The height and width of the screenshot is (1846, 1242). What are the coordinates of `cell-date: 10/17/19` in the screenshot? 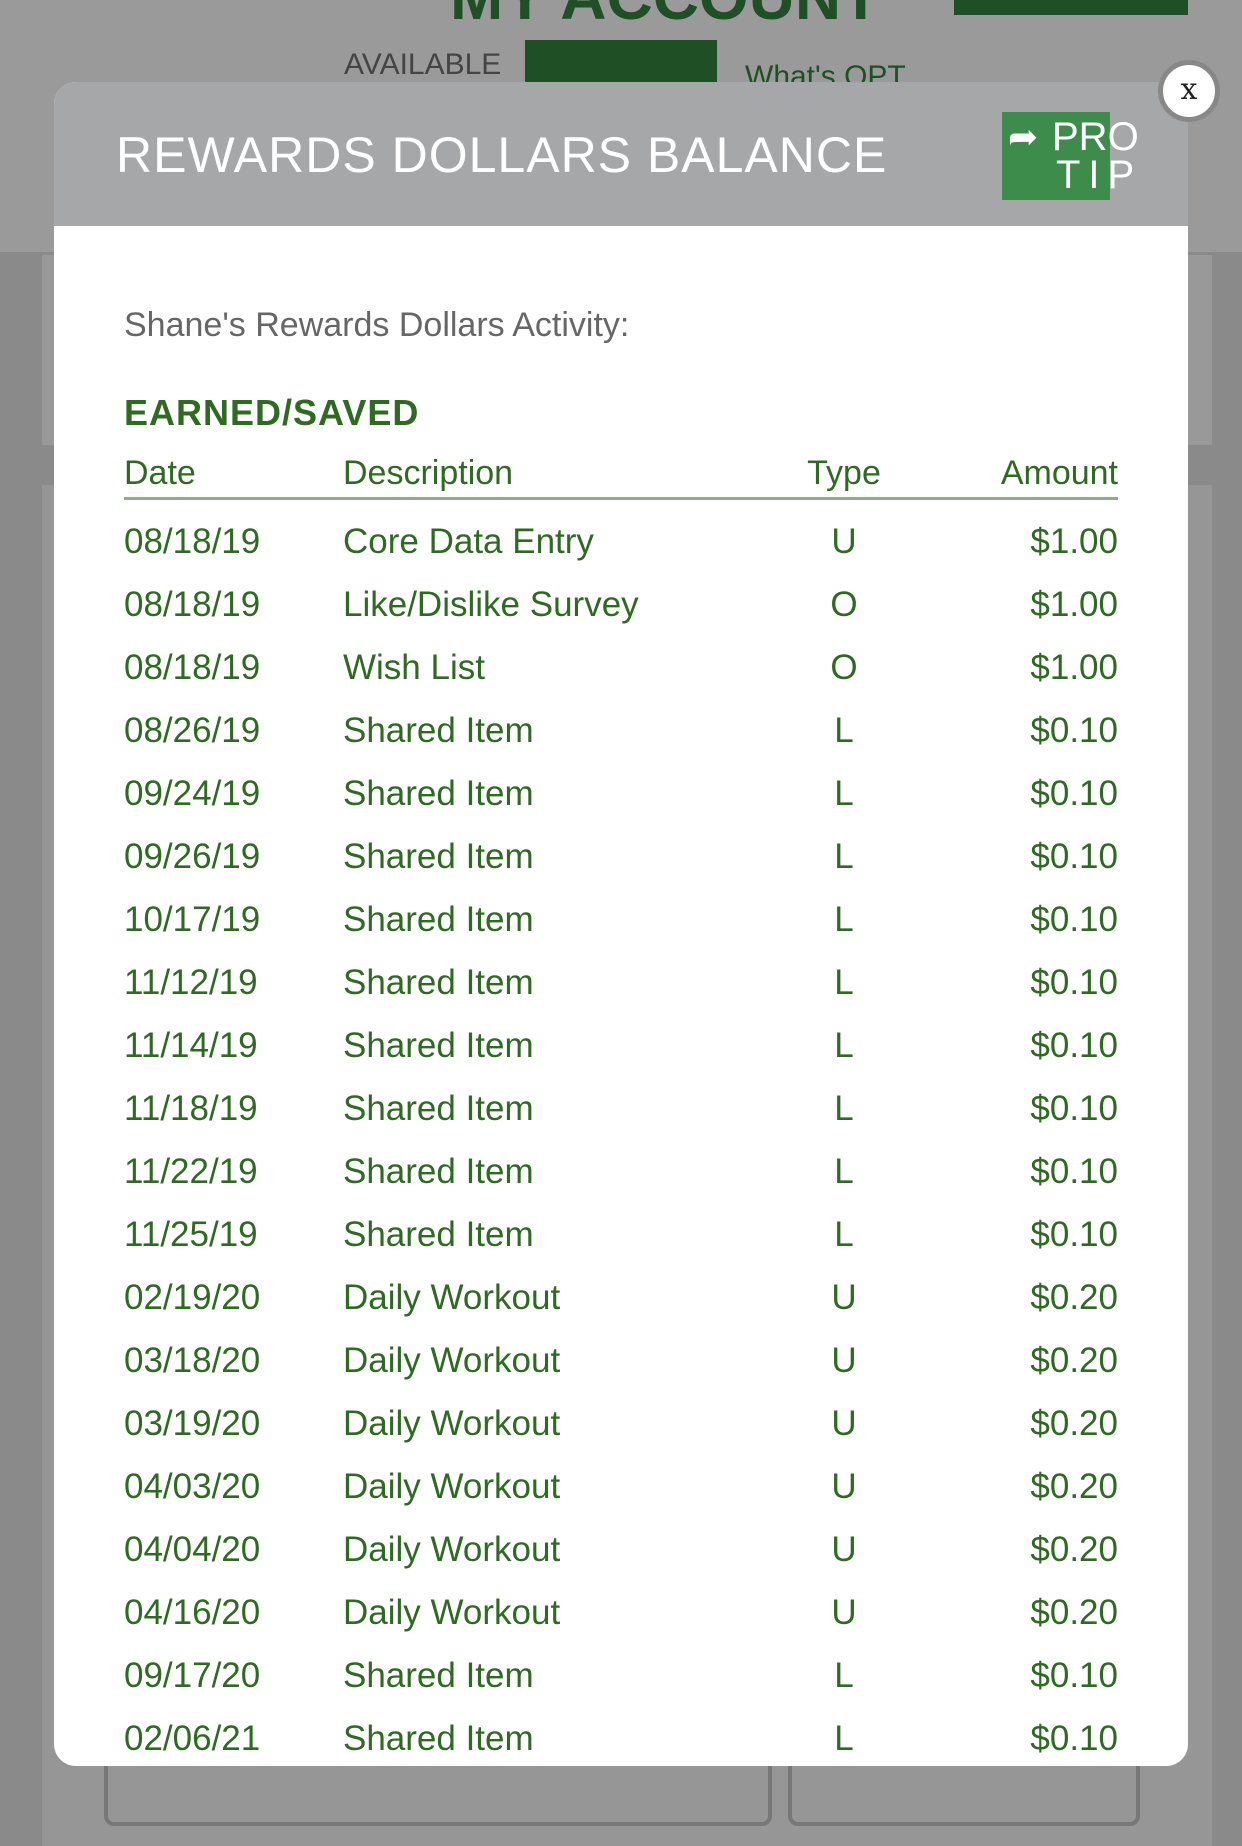 It's located at (192, 919).